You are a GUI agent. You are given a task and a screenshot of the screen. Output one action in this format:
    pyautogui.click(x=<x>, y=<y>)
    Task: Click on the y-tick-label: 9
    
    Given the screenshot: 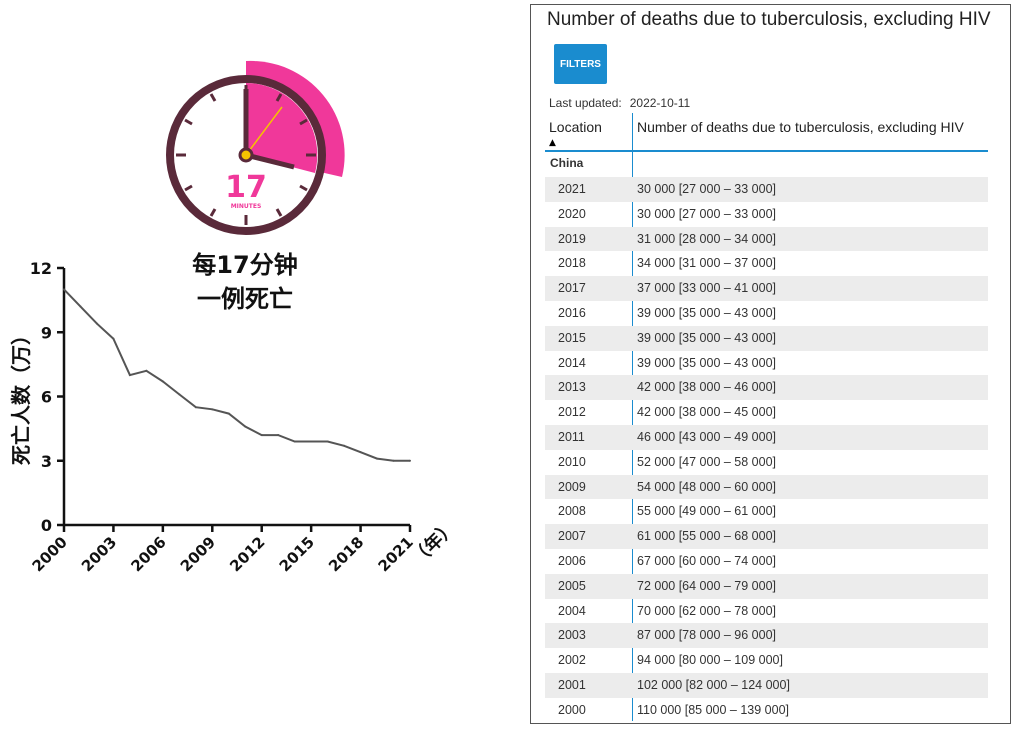 What is the action you would take?
    pyautogui.click(x=46, y=332)
    